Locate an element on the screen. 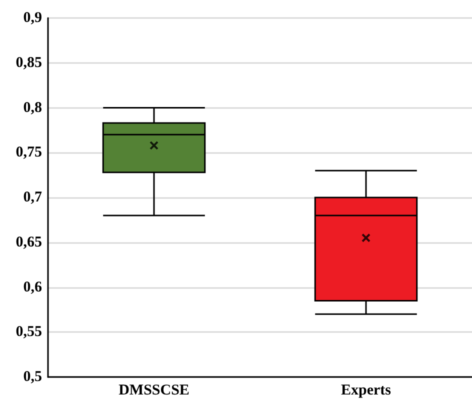  y-tick-label: 0,6 is located at coordinates (32, 287).